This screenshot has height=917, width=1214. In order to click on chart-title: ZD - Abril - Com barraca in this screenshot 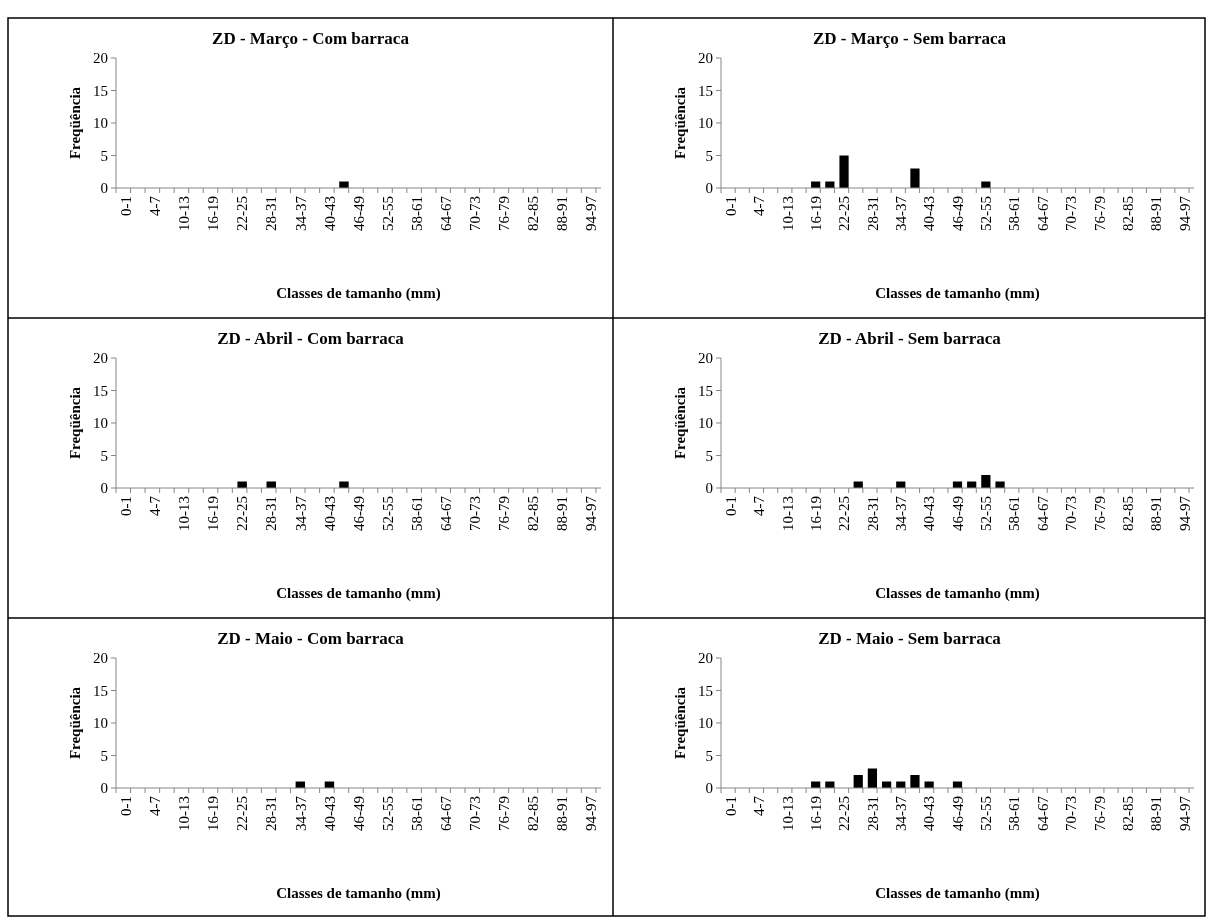, I will do `click(311, 338)`.